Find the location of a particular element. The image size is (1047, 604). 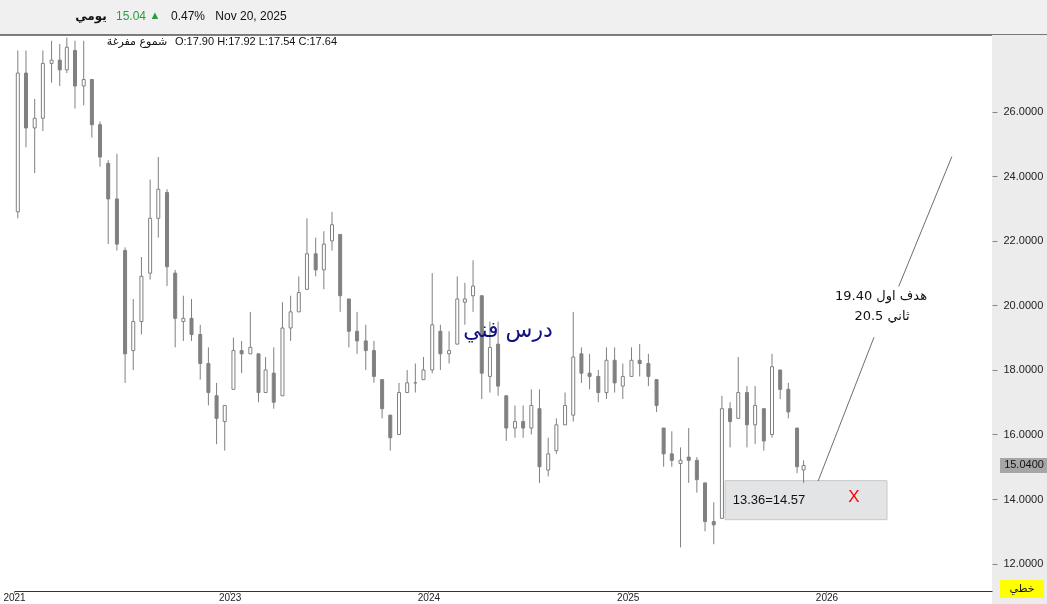

annotation: X is located at coordinates (854, 496).